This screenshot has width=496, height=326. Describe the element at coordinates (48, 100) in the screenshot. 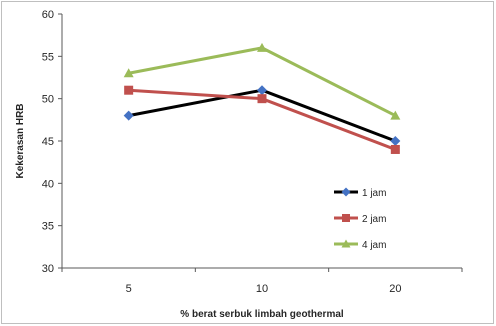

I see `y-tick-label: 50` at that location.